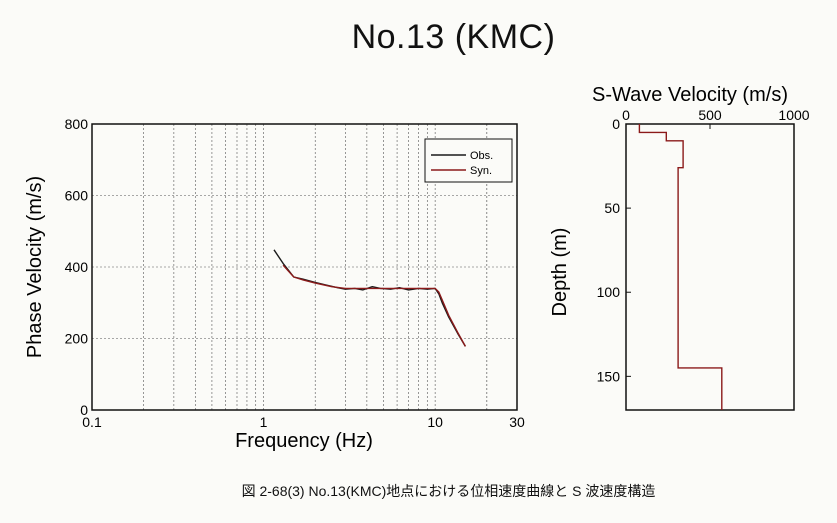 The image size is (837, 523). I want to click on x-tick-label: 10, so click(435, 422).